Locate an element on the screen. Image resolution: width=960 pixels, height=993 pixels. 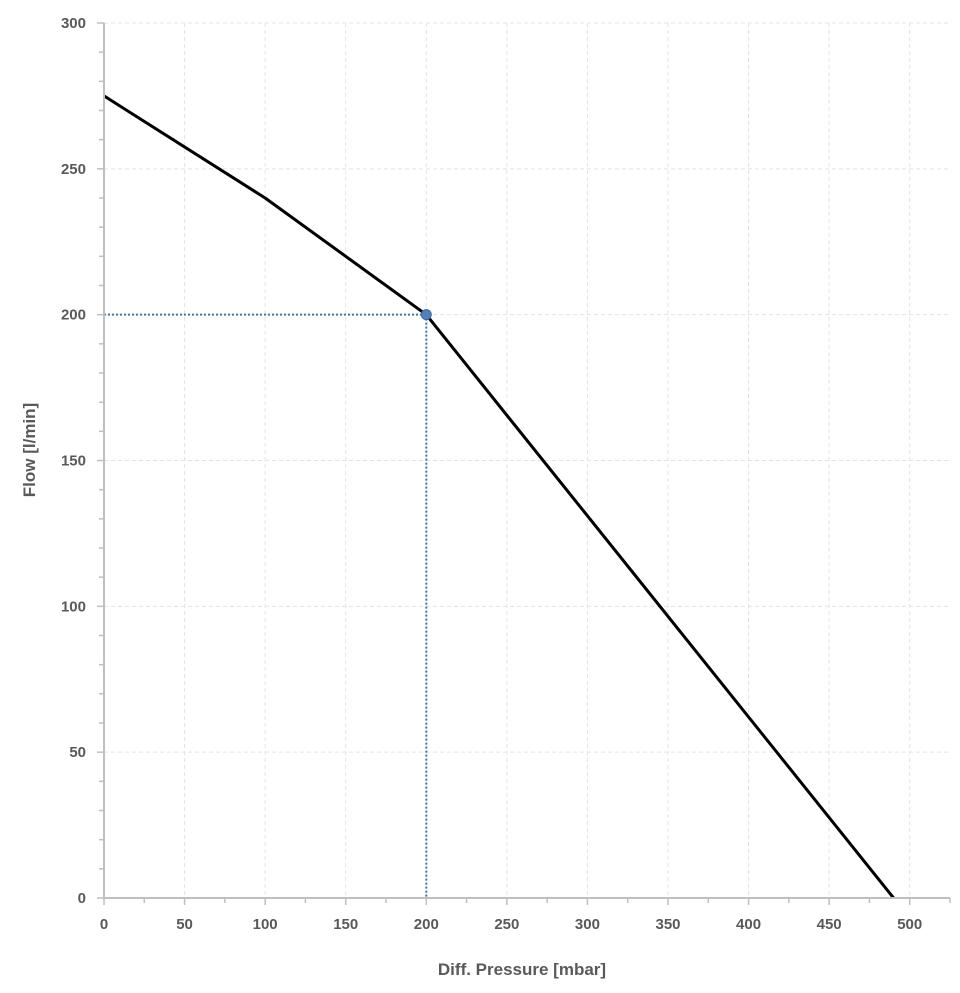
x-tick-label: 100 is located at coordinates (265, 924).